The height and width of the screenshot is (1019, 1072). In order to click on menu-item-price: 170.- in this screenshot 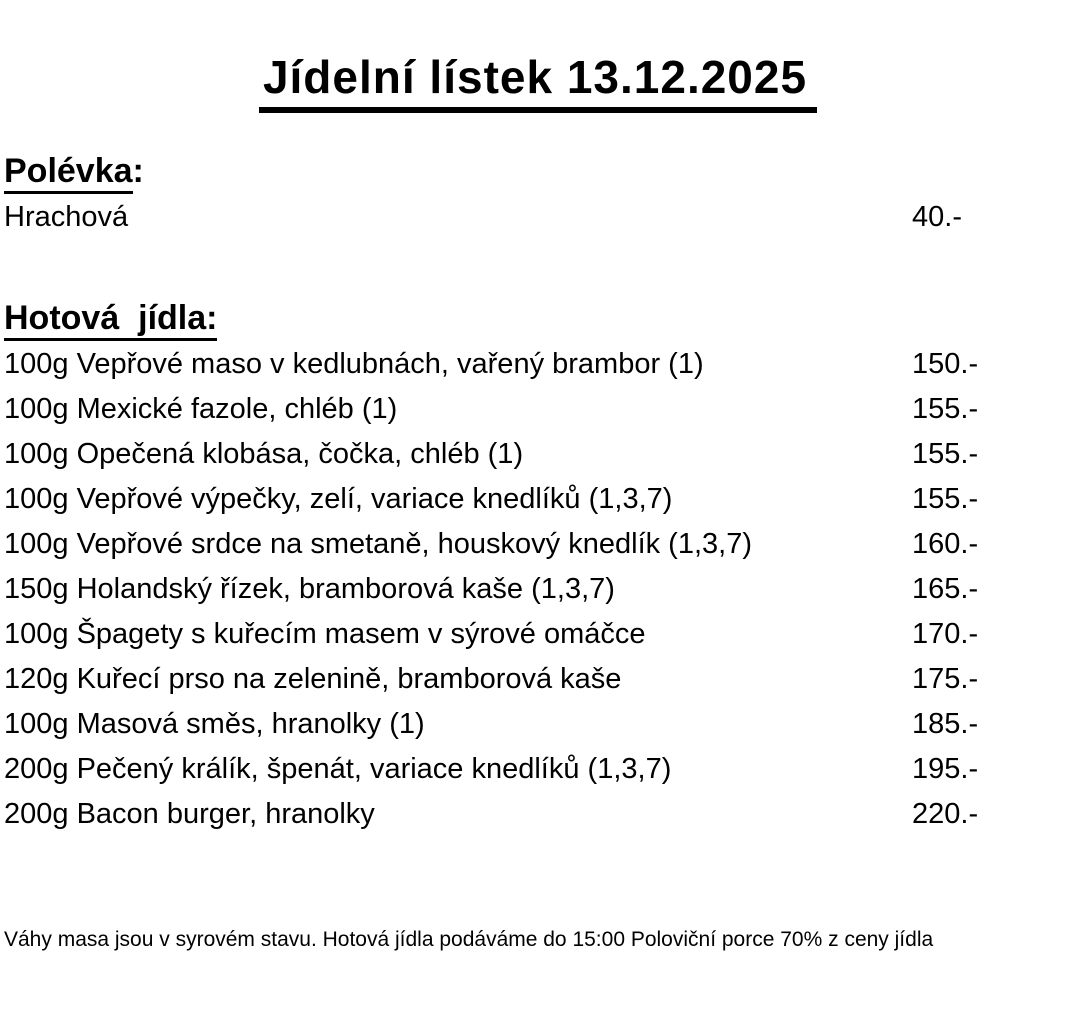, I will do `click(945, 633)`.